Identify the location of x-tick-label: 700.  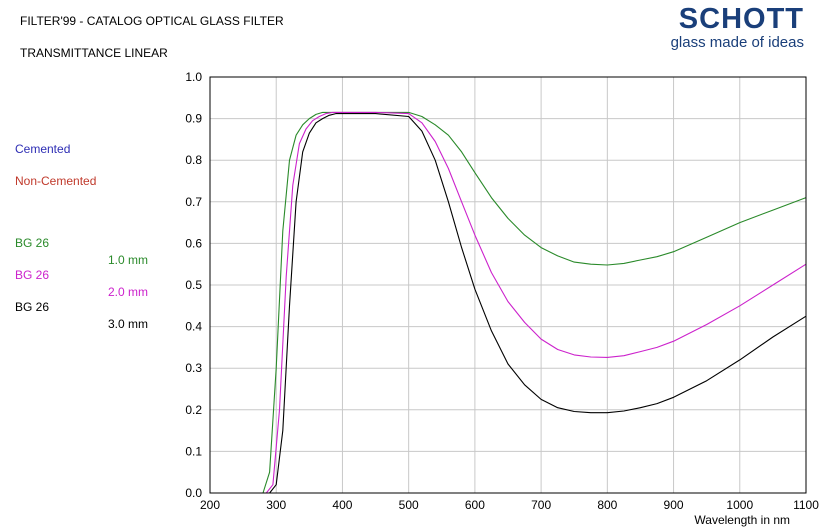
(541, 505).